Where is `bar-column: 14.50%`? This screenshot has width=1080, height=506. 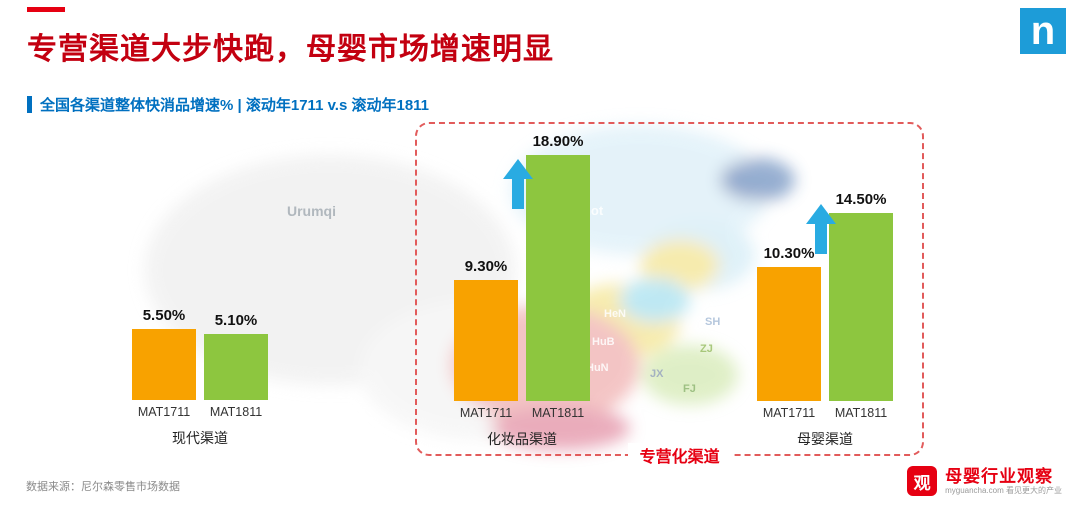
bar-column: 14.50% is located at coordinates (861, 295).